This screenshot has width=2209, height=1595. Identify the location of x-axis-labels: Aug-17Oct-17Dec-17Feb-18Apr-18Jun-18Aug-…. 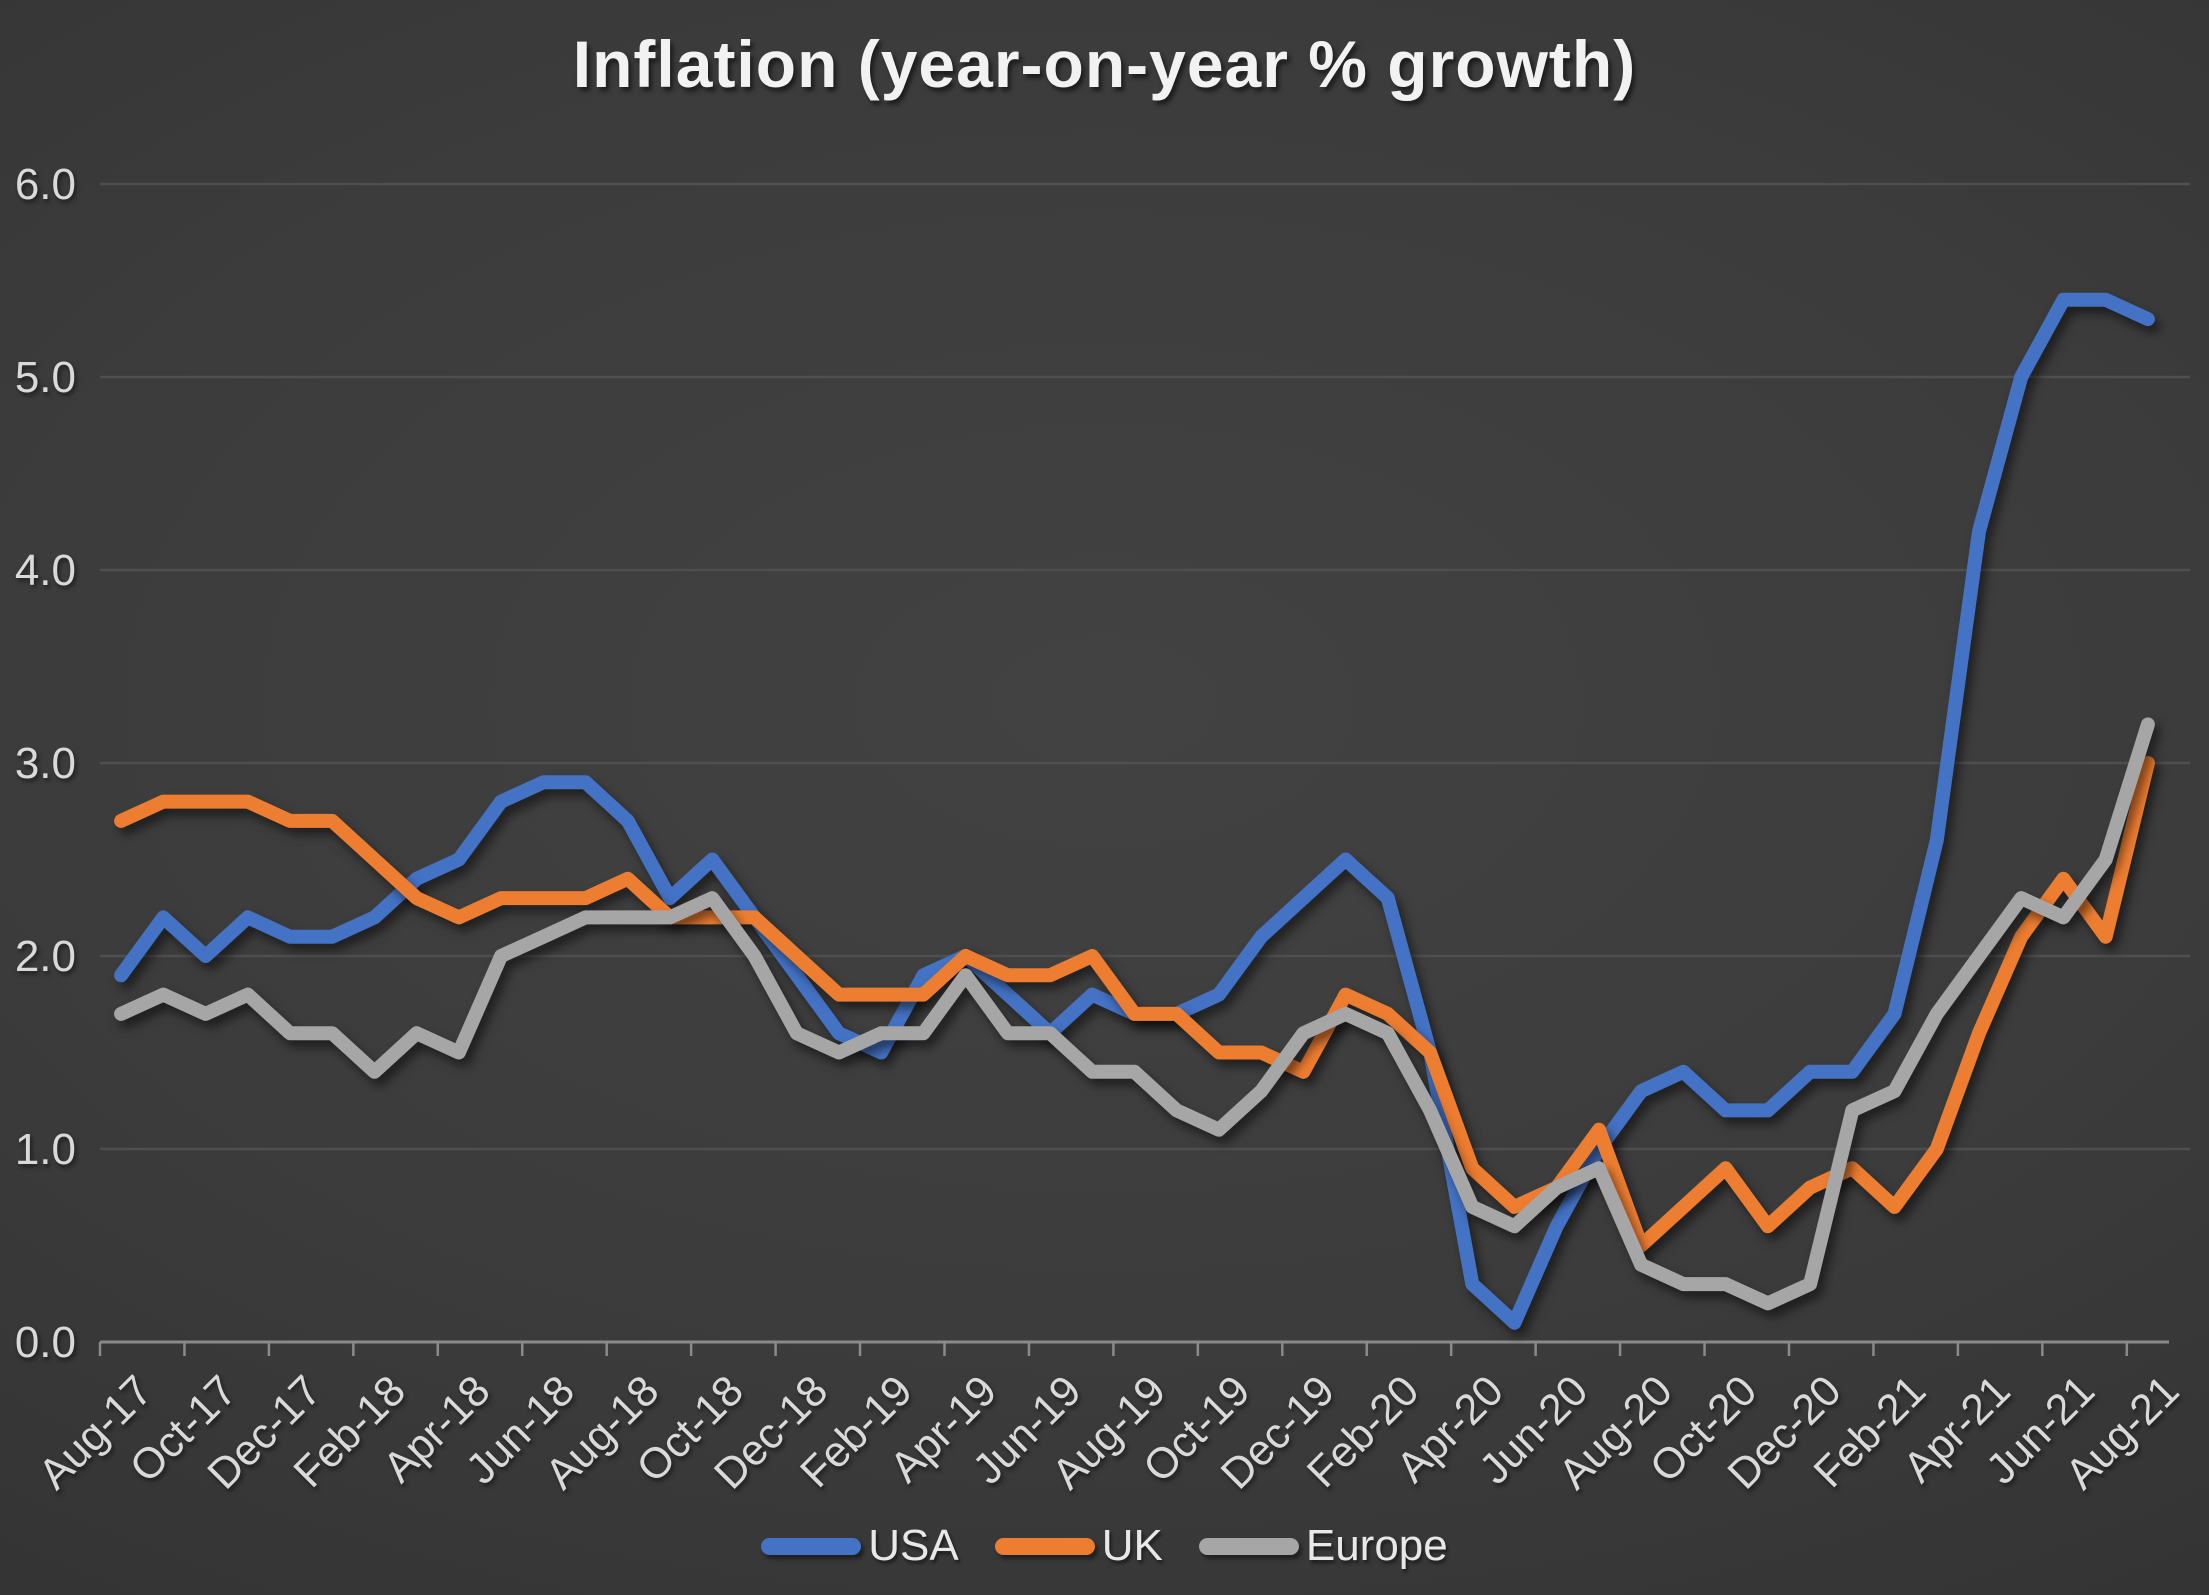
(1109, 1433).